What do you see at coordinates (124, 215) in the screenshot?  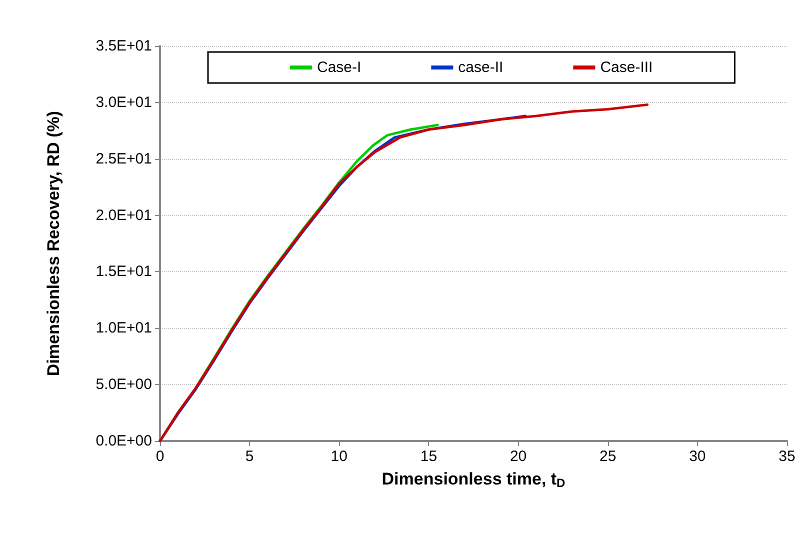 I see `y-tick-label: 2.0E+01` at bounding box center [124, 215].